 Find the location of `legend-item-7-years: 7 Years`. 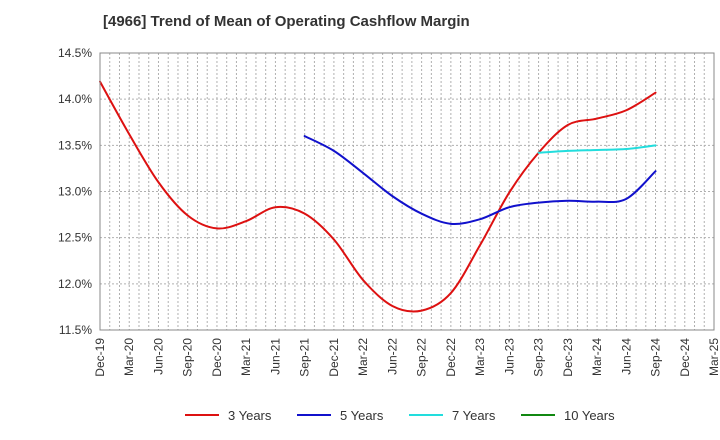

legend-item-7-years: 7 Years is located at coordinates (452, 415).